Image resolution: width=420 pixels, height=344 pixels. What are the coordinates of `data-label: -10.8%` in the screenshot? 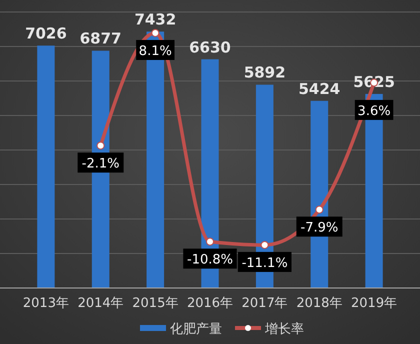 It's located at (210, 260).